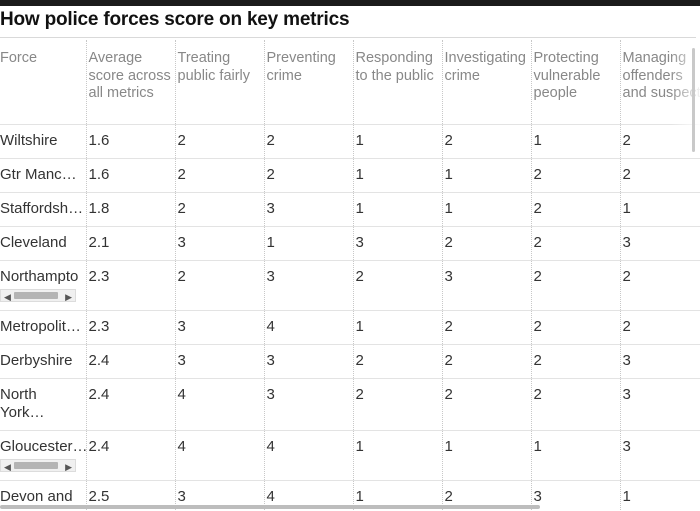 Image resolution: width=700 pixels, height=511 pixels. Describe the element at coordinates (348, 37) in the screenshot. I see `title-divider` at that location.